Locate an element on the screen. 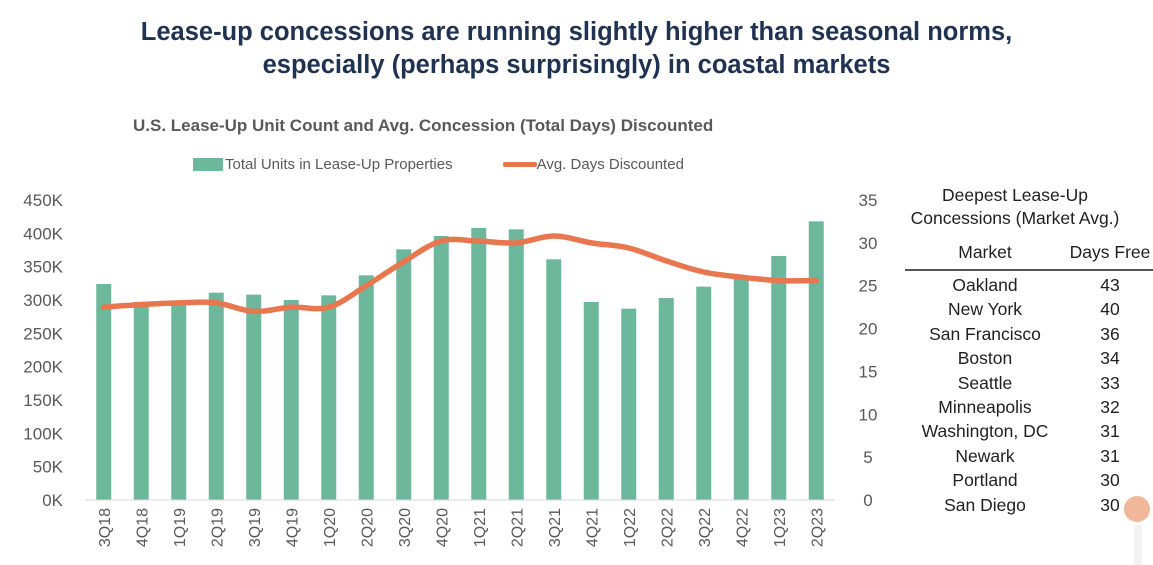 This screenshot has width=1153, height=565. cell-days-free: 40 is located at coordinates (1110, 309).